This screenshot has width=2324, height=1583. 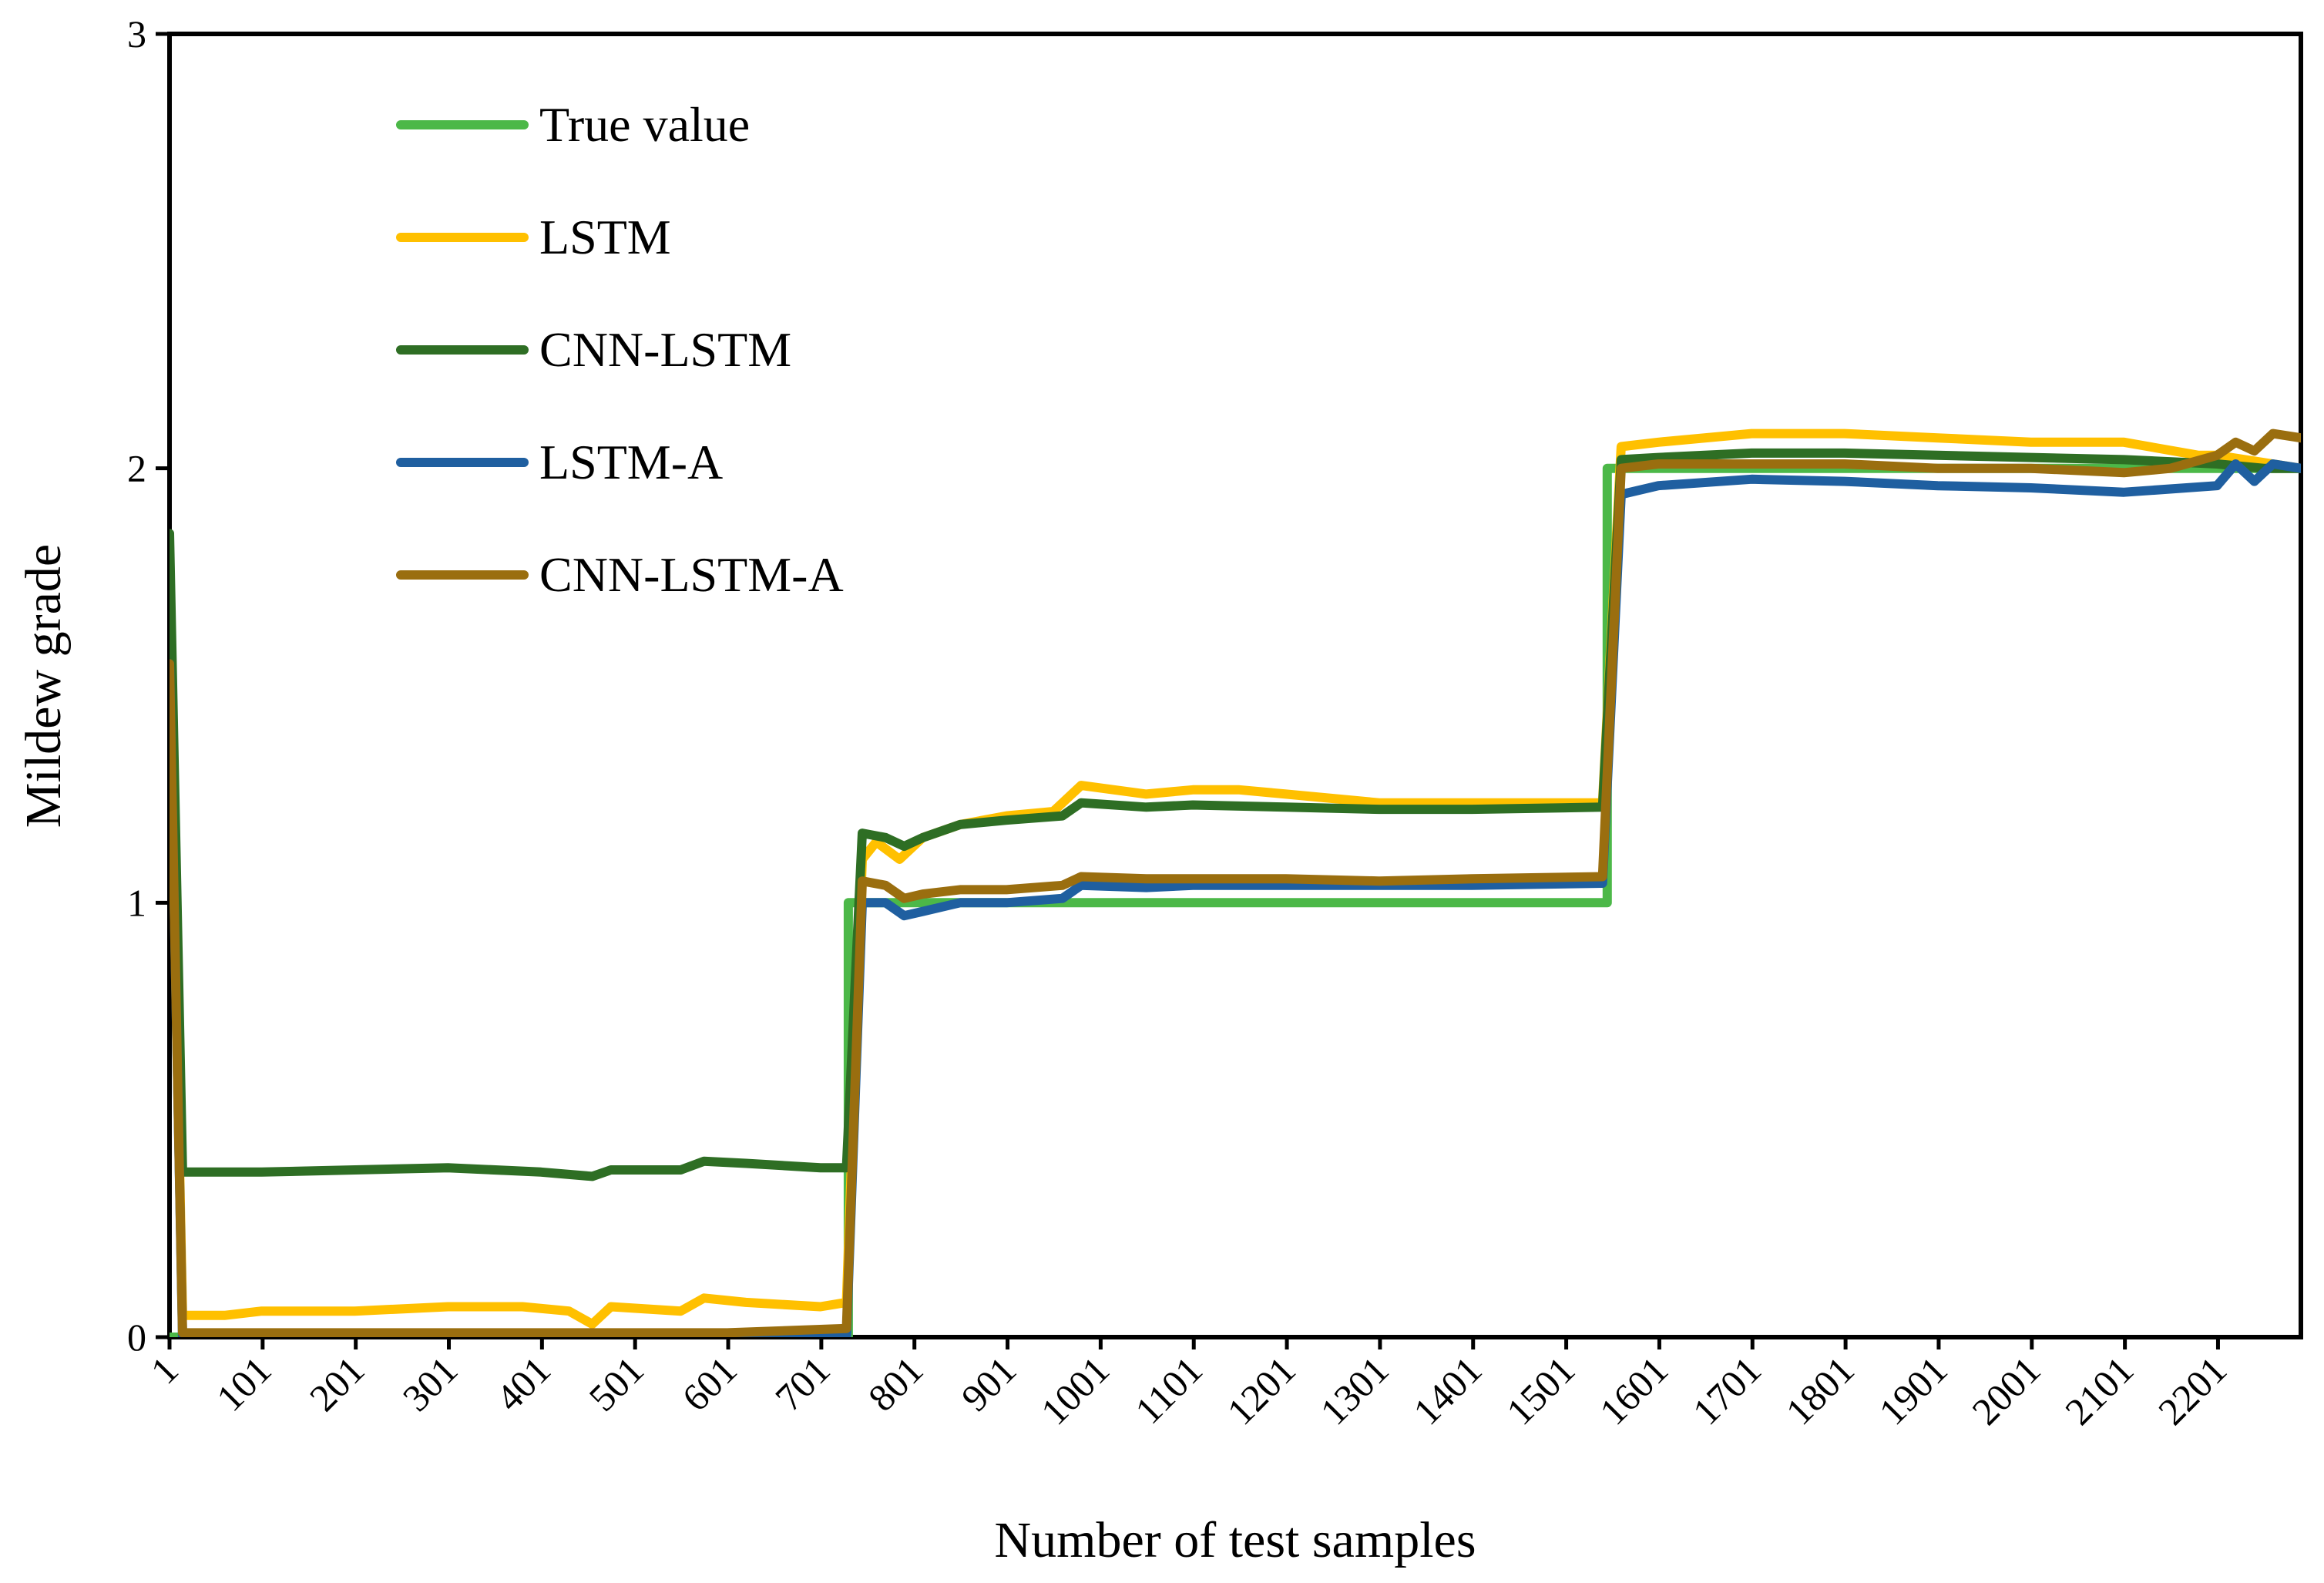 I want to click on x-axis-title: Number of test samples, so click(x=1235, y=1540).